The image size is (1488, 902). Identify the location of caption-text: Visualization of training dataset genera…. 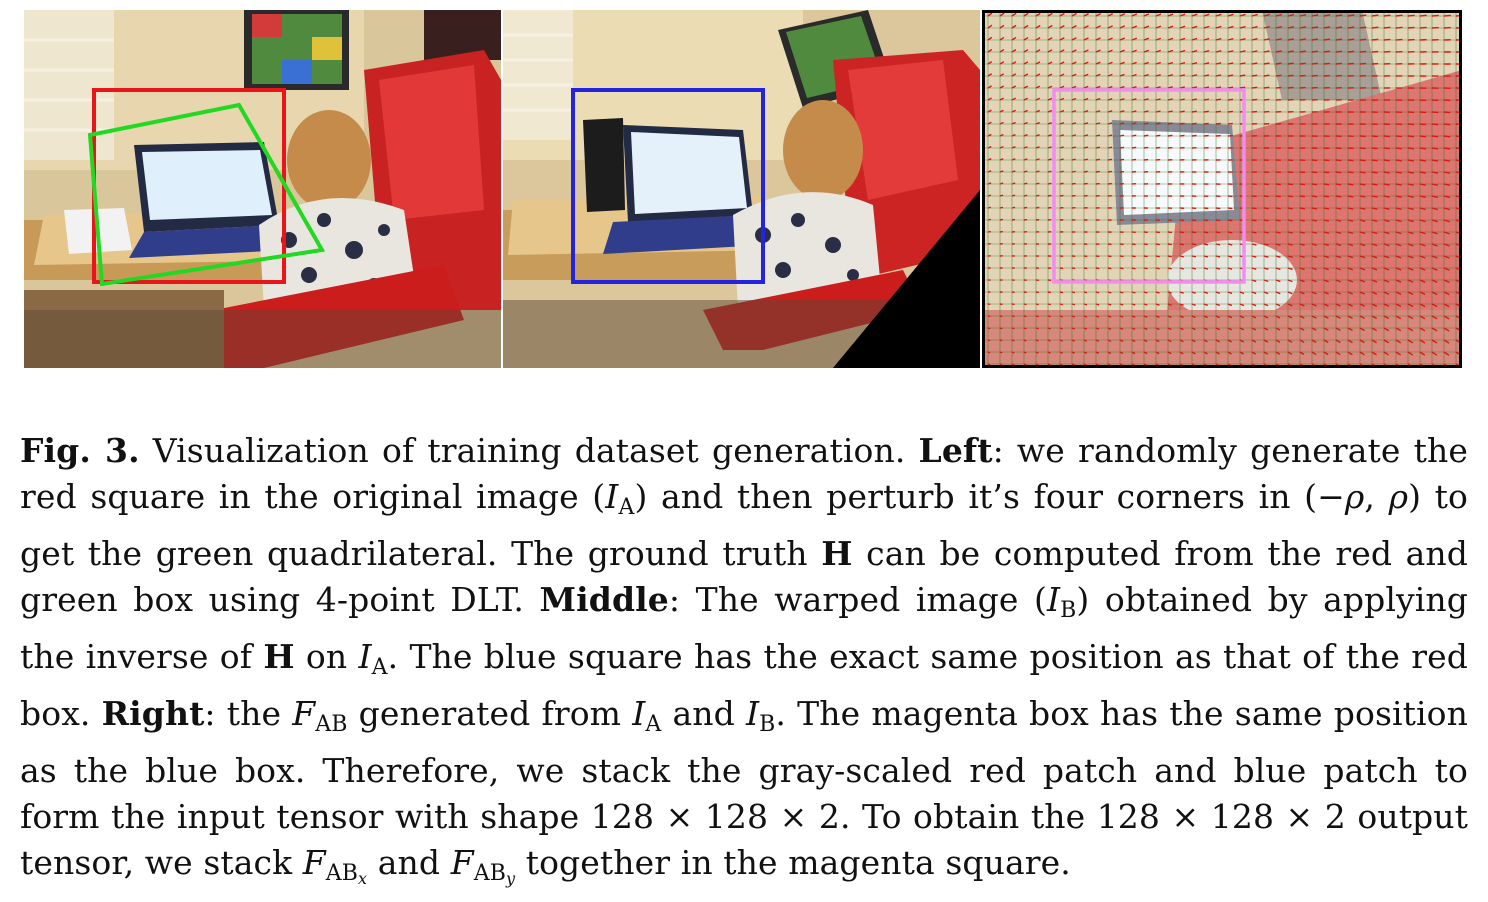
(529, 450).